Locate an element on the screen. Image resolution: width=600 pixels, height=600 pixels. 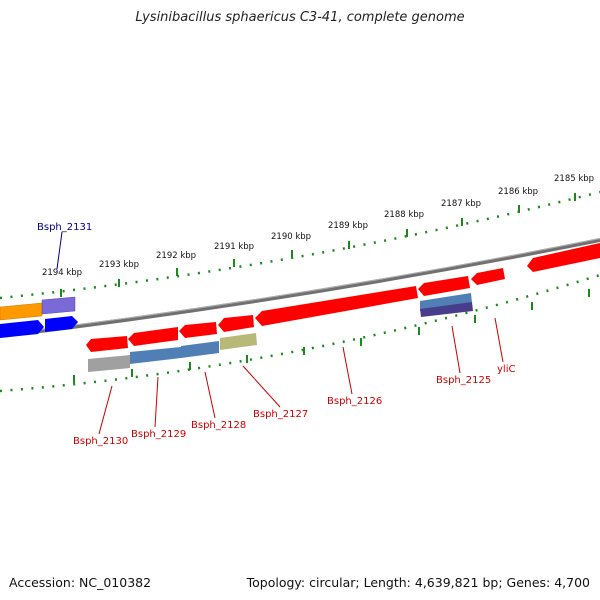
gene-label-bsph2130: Bsph_2130 is located at coordinates (100, 441).